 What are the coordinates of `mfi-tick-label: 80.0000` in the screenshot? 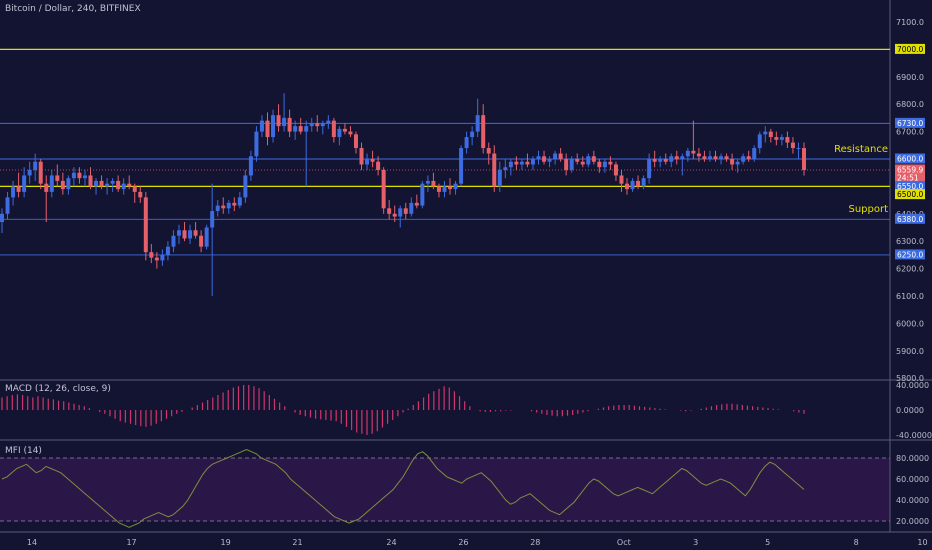 It's located at (912, 458).